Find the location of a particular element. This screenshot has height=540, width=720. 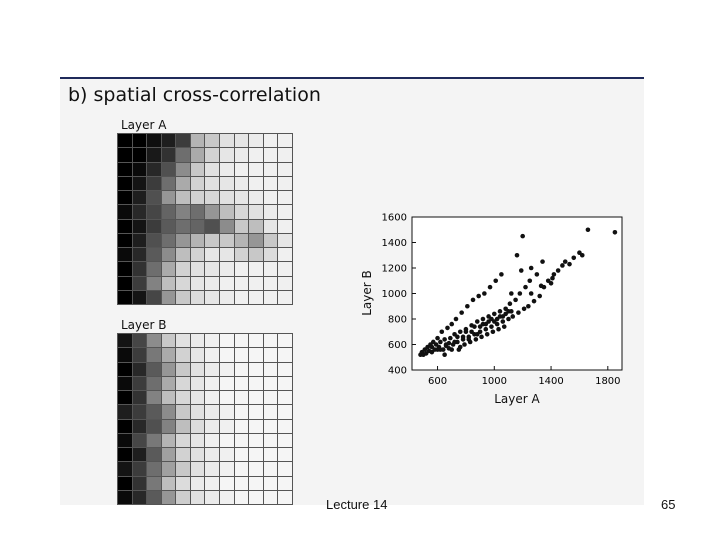

footer-text: Lecture 14 is located at coordinates (357, 504).